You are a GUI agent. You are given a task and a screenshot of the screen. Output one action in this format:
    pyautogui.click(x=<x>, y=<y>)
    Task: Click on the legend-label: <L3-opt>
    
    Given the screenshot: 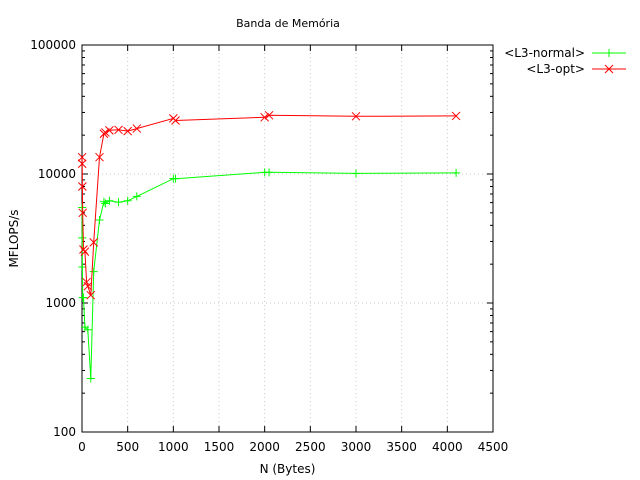 What is the action you would take?
    pyautogui.click(x=555, y=69)
    